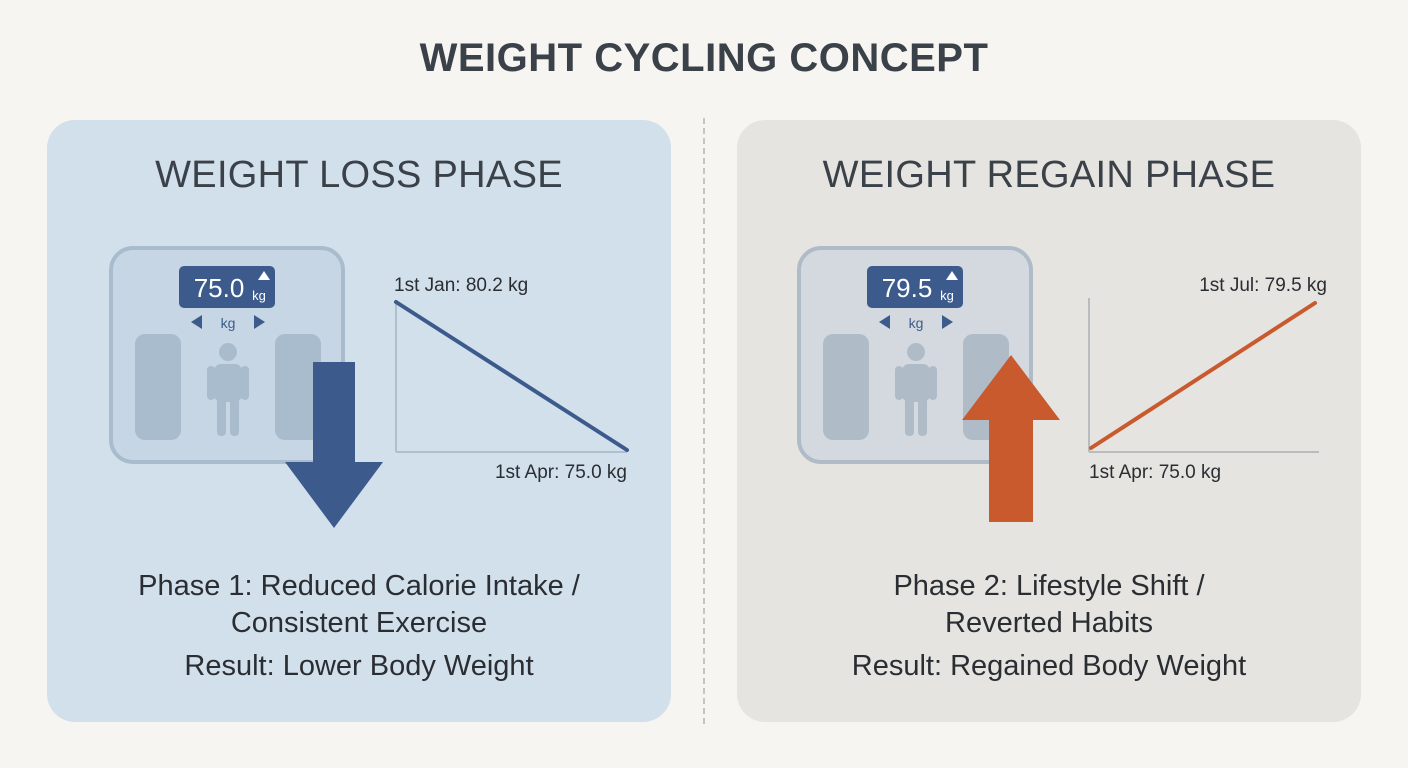 Image resolution: width=1408 pixels, height=768 pixels. I want to click on down-arrow-icon, so click(334, 445).